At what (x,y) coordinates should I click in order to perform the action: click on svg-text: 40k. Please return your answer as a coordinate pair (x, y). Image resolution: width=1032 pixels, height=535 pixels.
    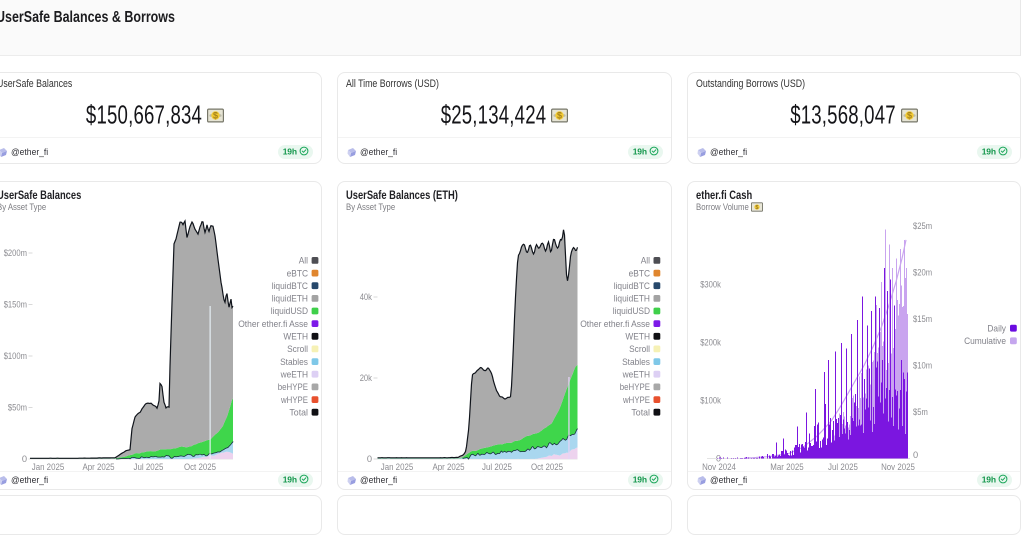
    Looking at the image, I should click on (366, 297).